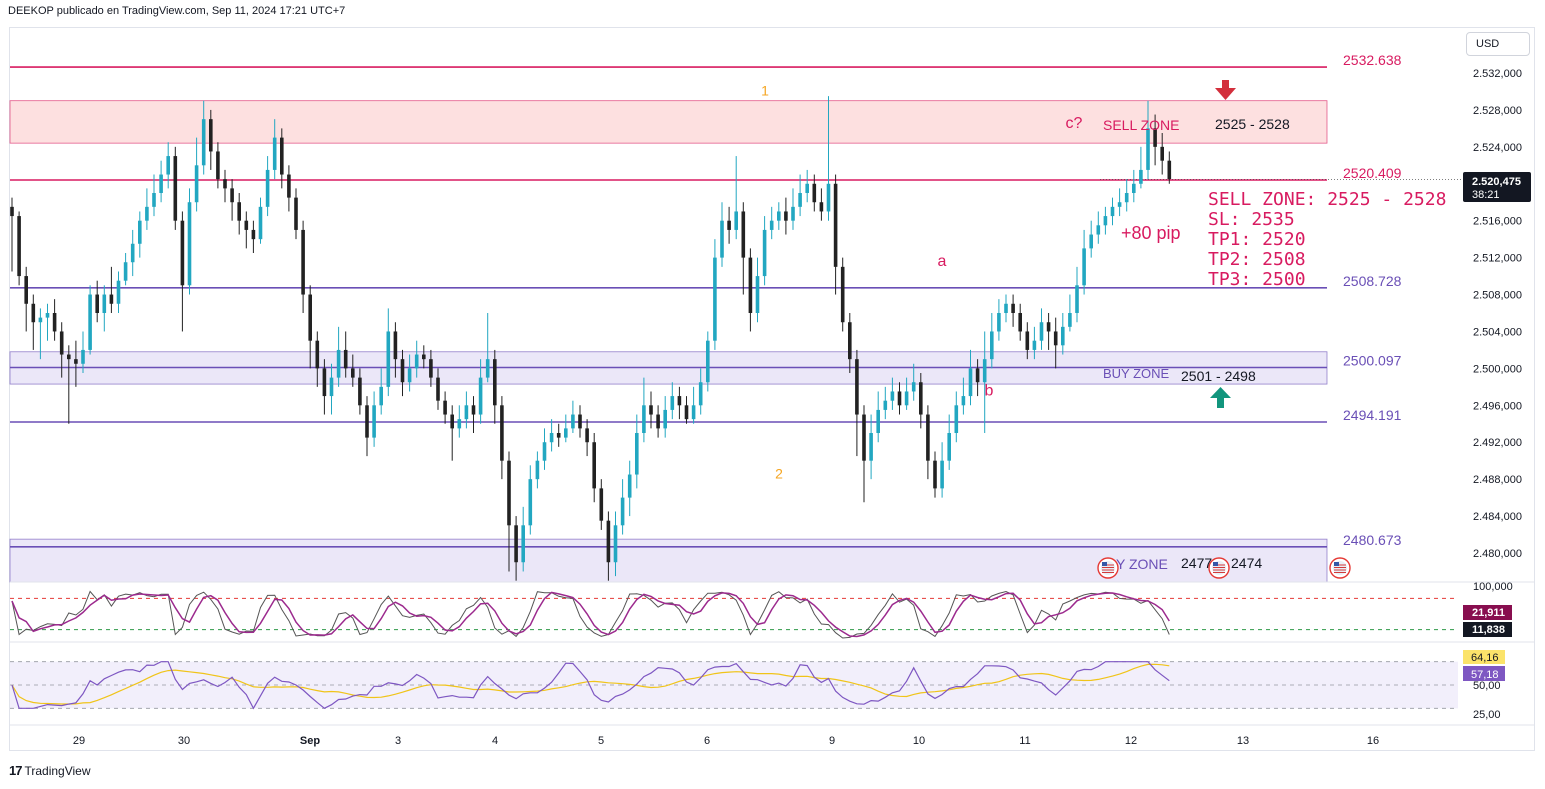 The image size is (1545, 789). Describe the element at coordinates (57, 770) in the screenshot. I see `footer-brand: TradingView` at that location.